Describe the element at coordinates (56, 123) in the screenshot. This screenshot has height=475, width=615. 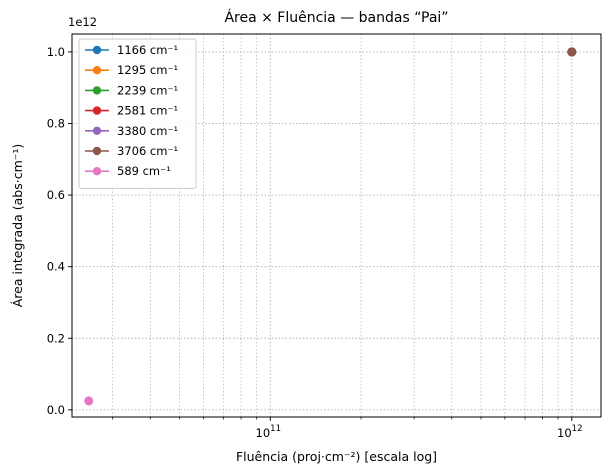
I see `y-tick-label: 0.8` at that location.